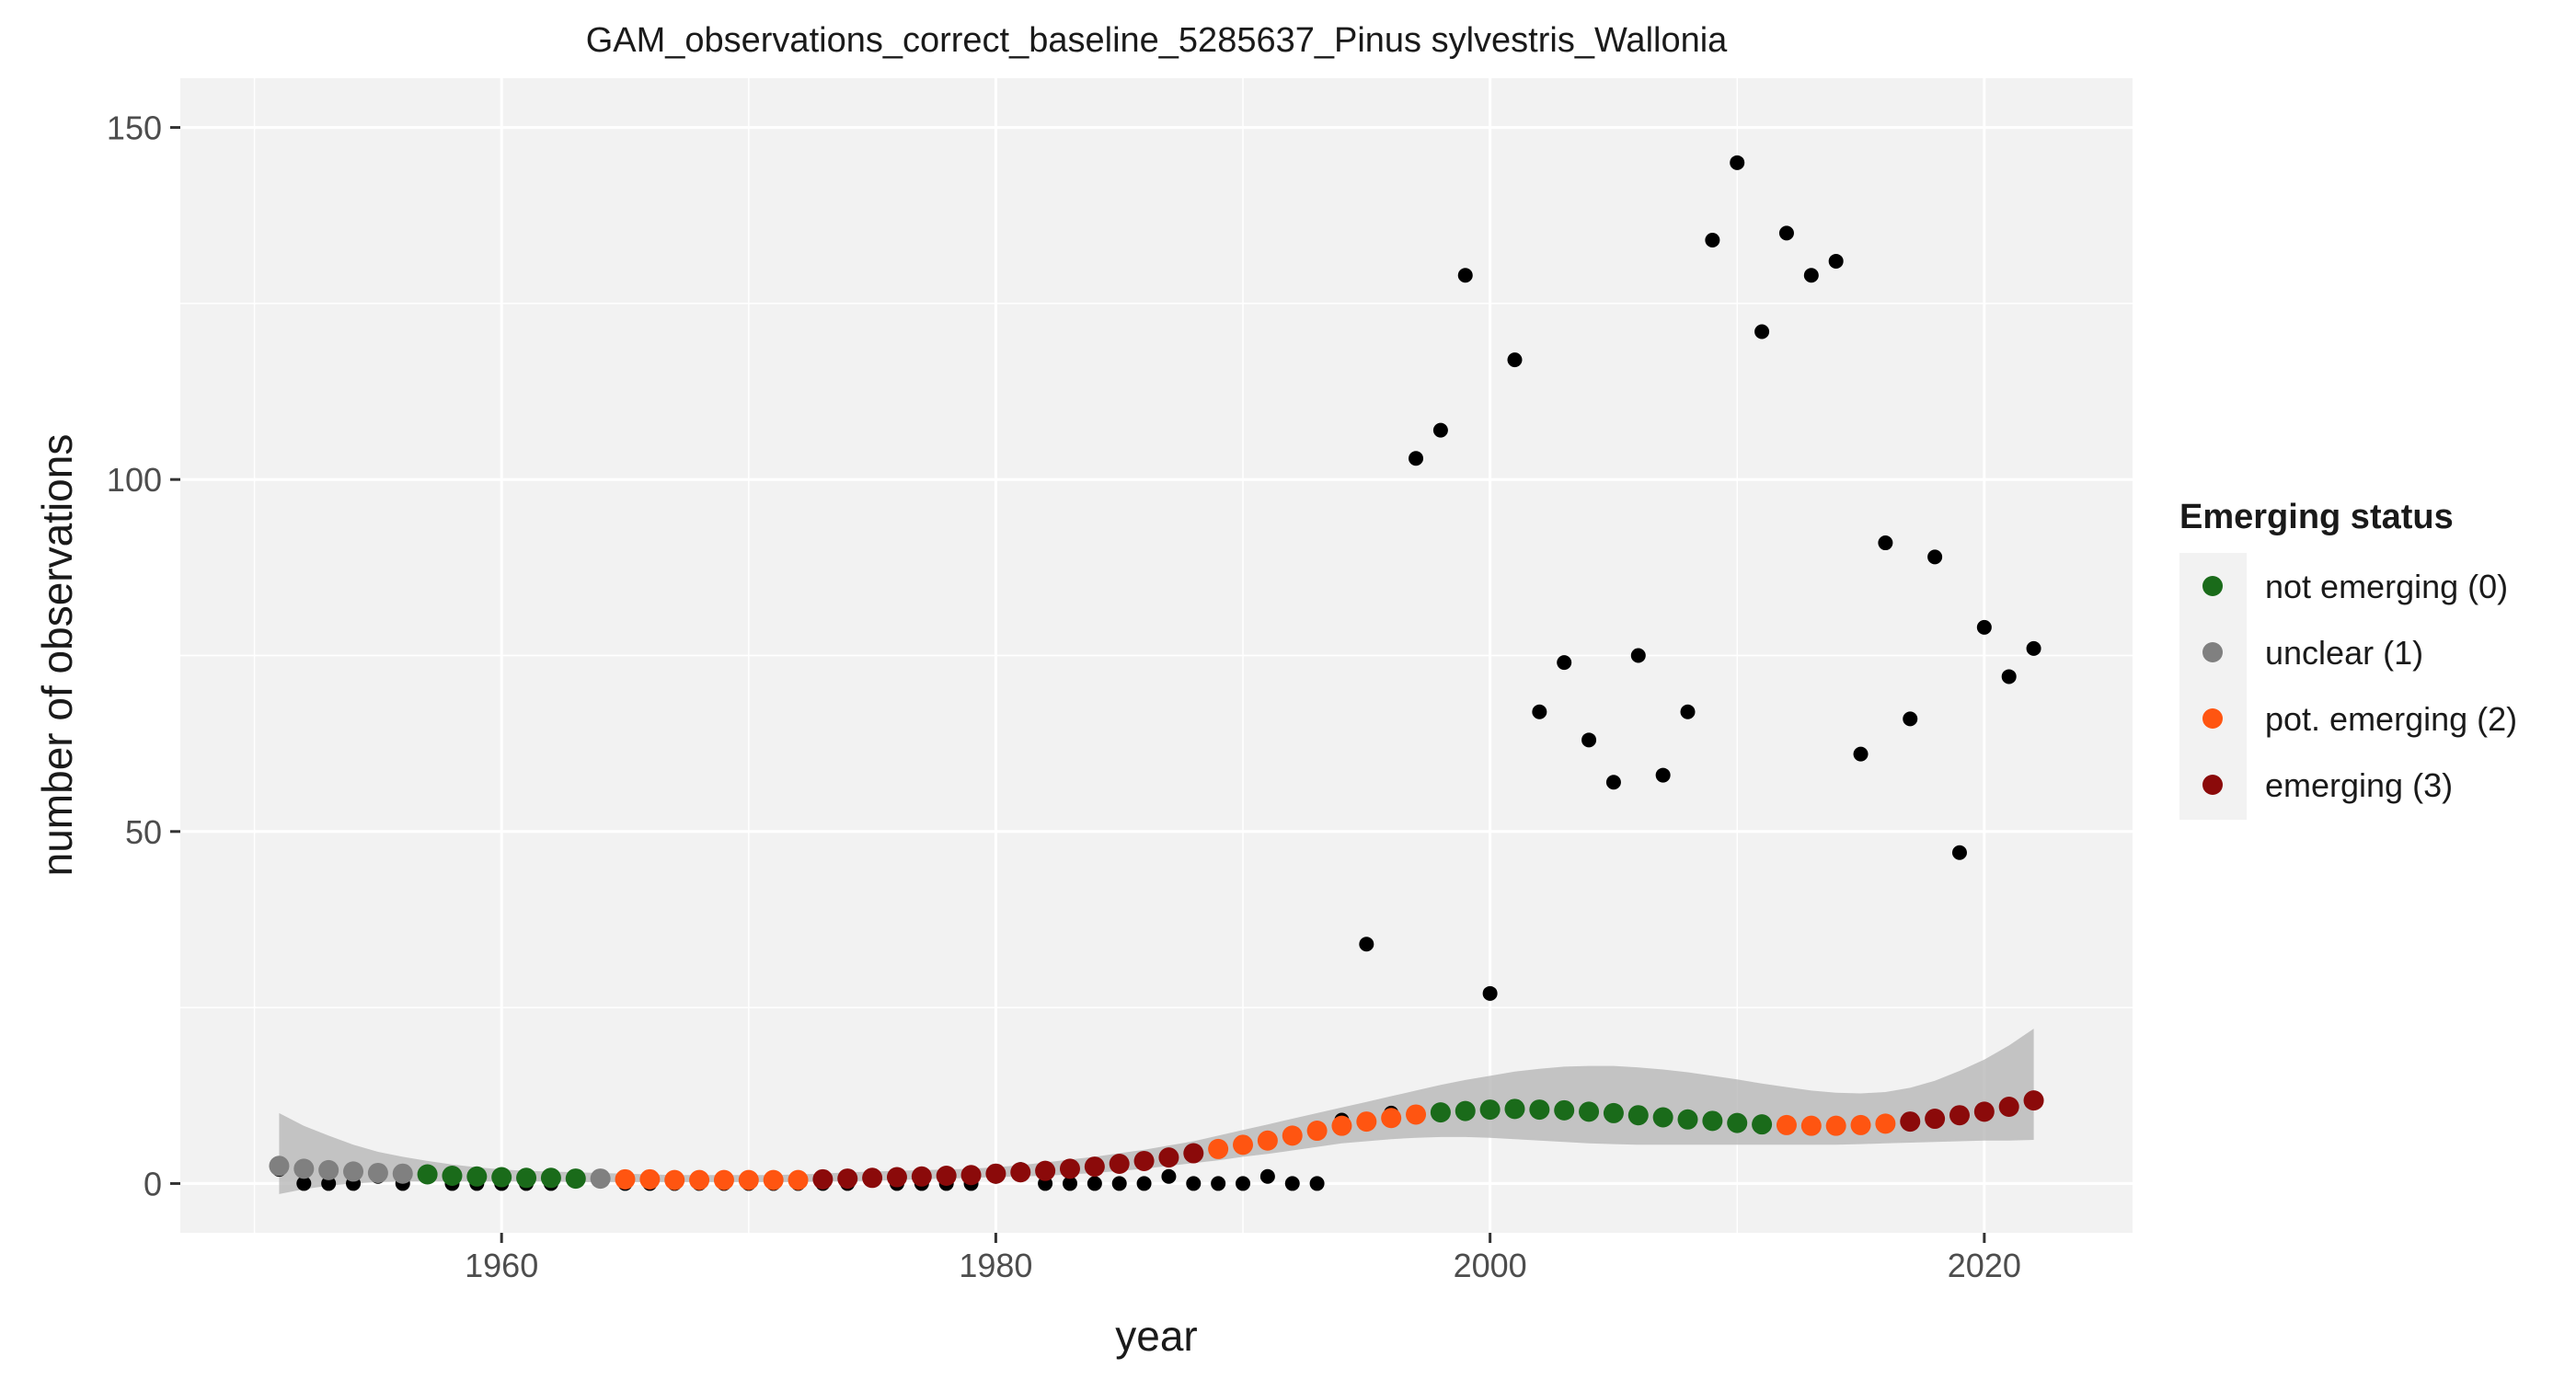 The width and height of the screenshot is (2576, 1380). What do you see at coordinates (153, 1183) in the screenshot?
I see `y-tick-label: 0` at bounding box center [153, 1183].